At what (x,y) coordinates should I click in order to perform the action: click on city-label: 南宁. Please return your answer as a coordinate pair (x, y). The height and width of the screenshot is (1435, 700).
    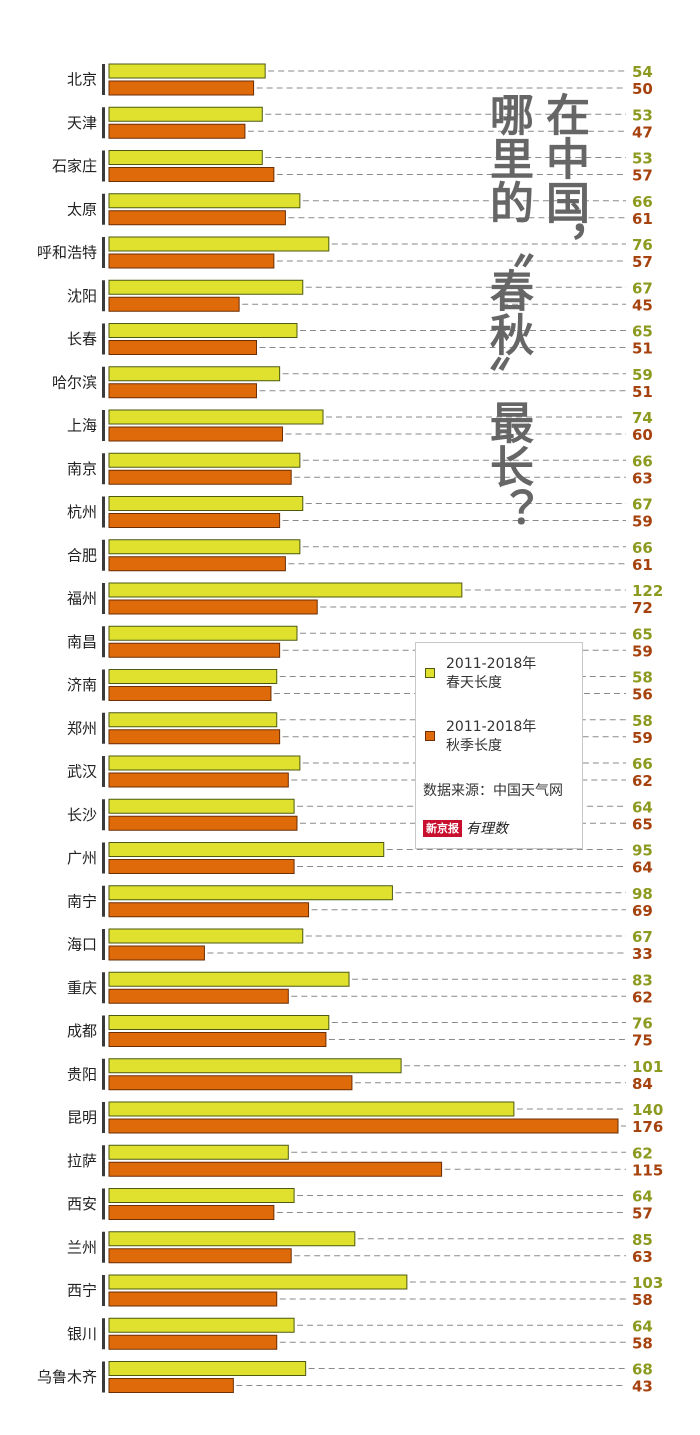
    Looking at the image, I should click on (82, 901).